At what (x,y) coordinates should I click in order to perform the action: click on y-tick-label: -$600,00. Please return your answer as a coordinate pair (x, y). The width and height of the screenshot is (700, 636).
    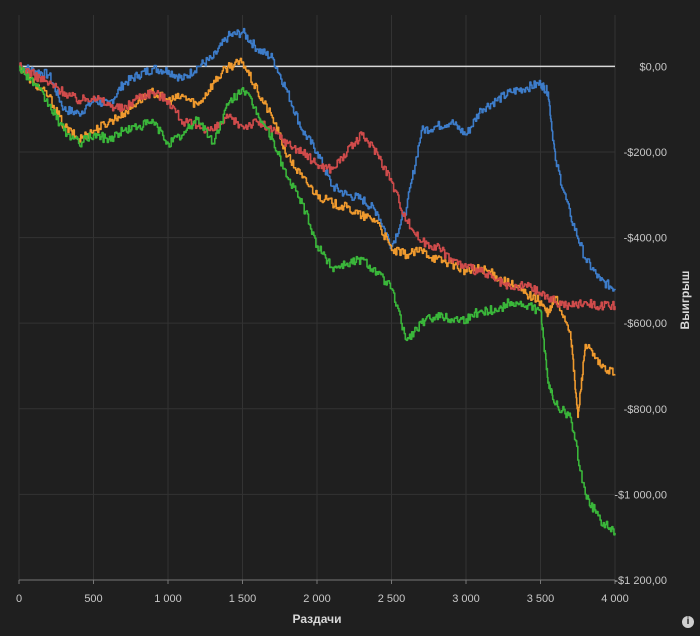
    Looking at the image, I should click on (645, 324).